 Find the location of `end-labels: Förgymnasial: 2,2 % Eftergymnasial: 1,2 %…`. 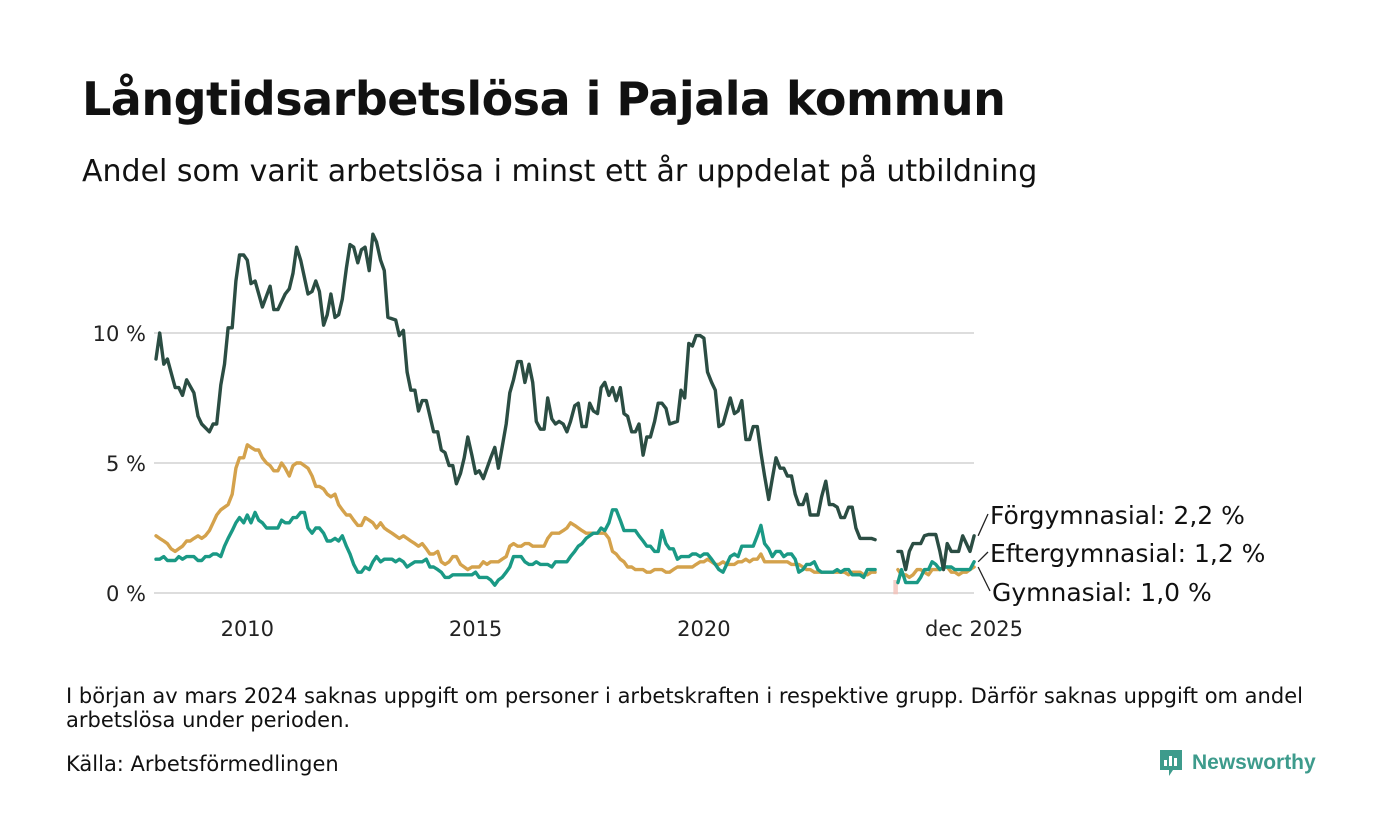

end-labels: Förgymnasial: 2,2 % Eftergymnasial: 1,2 %… is located at coordinates (1121, 554).